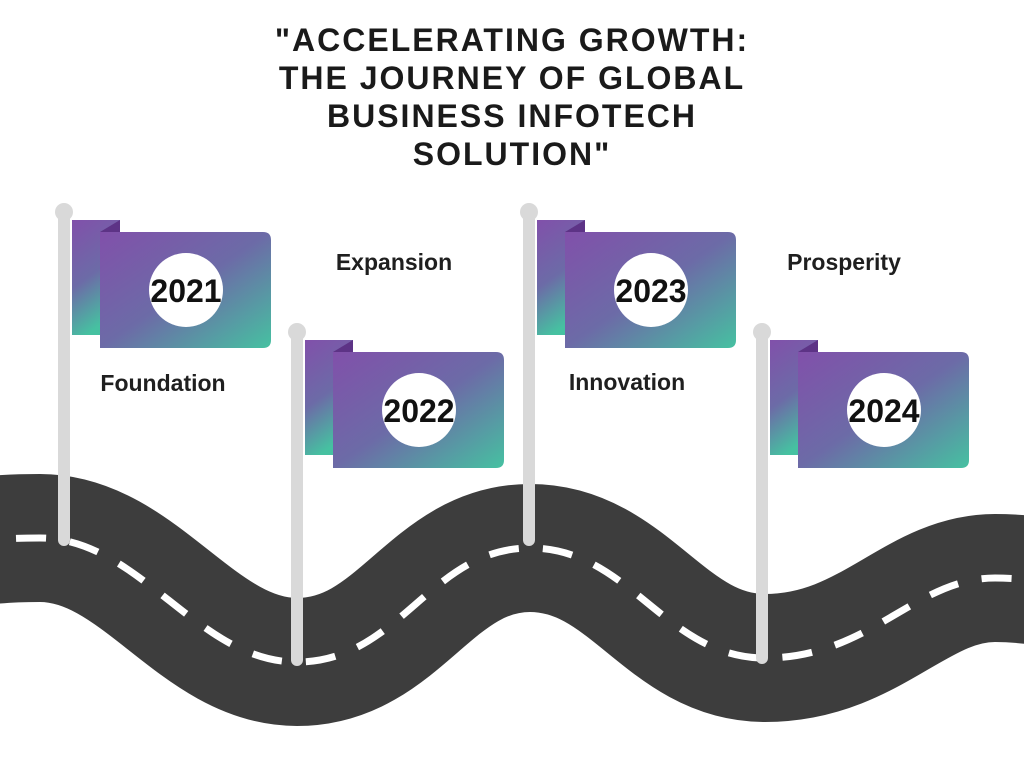 This screenshot has height=768, width=1024. What do you see at coordinates (512, 116) in the screenshot?
I see `title-line: BUSINESS INFOTECH` at bounding box center [512, 116].